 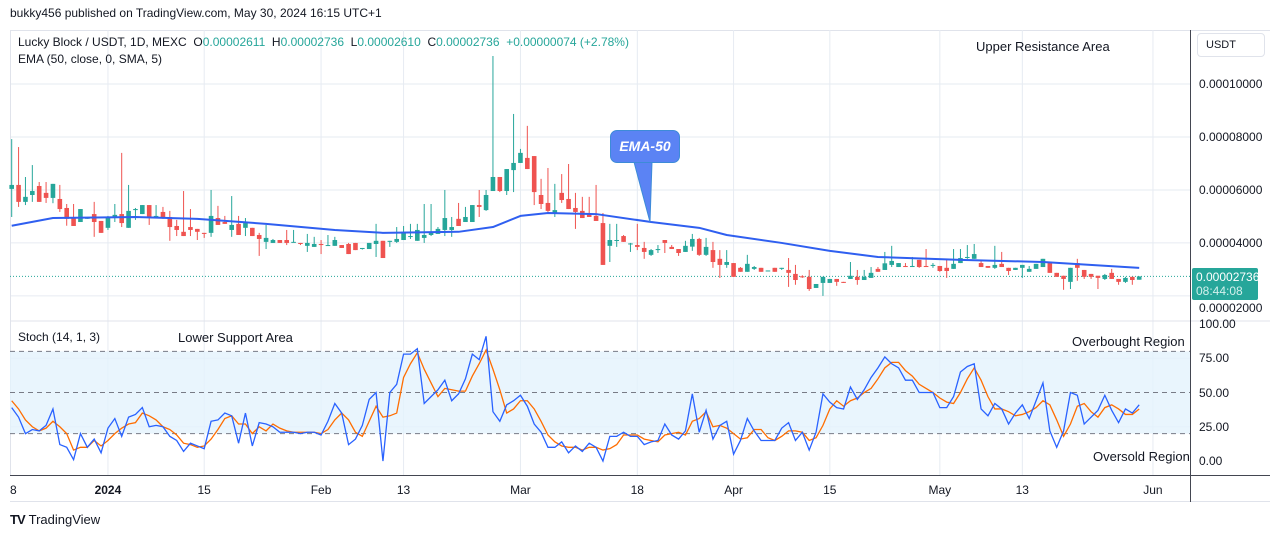 What do you see at coordinates (102, 42) in the screenshot?
I see `symbol-title: Lucky Block / USDT, 1D, MEXC` at bounding box center [102, 42].